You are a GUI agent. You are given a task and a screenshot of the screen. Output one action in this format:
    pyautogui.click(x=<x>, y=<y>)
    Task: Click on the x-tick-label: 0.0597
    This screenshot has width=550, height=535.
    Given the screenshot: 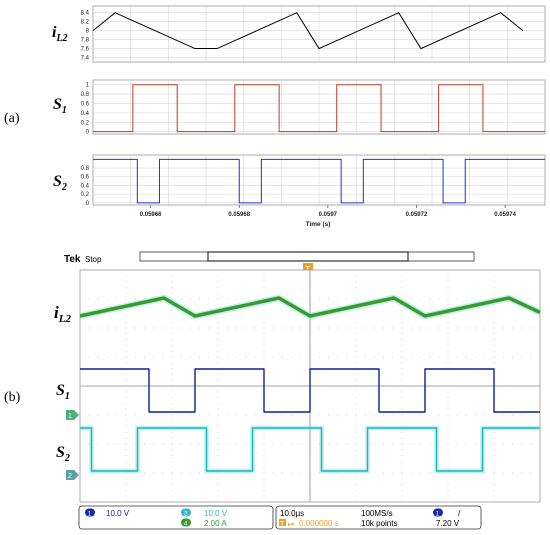 What is the action you would take?
    pyautogui.click(x=328, y=215)
    